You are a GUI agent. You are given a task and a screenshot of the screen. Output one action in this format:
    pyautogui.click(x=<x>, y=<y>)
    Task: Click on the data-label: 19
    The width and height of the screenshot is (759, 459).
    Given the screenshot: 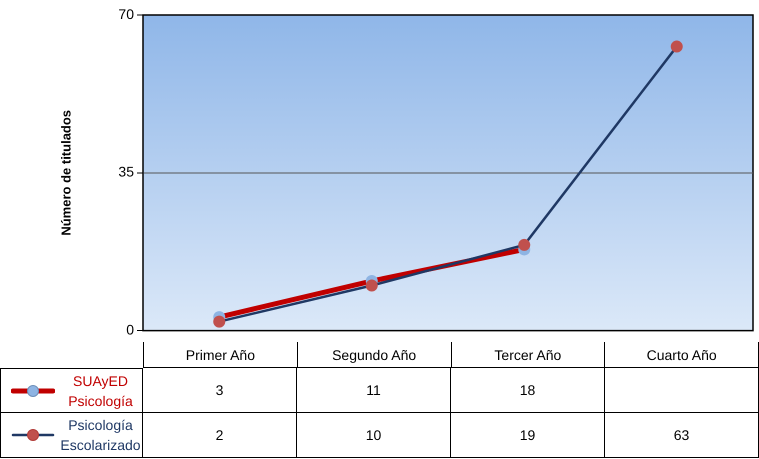 What is the action you would take?
    pyautogui.click(x=528, y=435)
    